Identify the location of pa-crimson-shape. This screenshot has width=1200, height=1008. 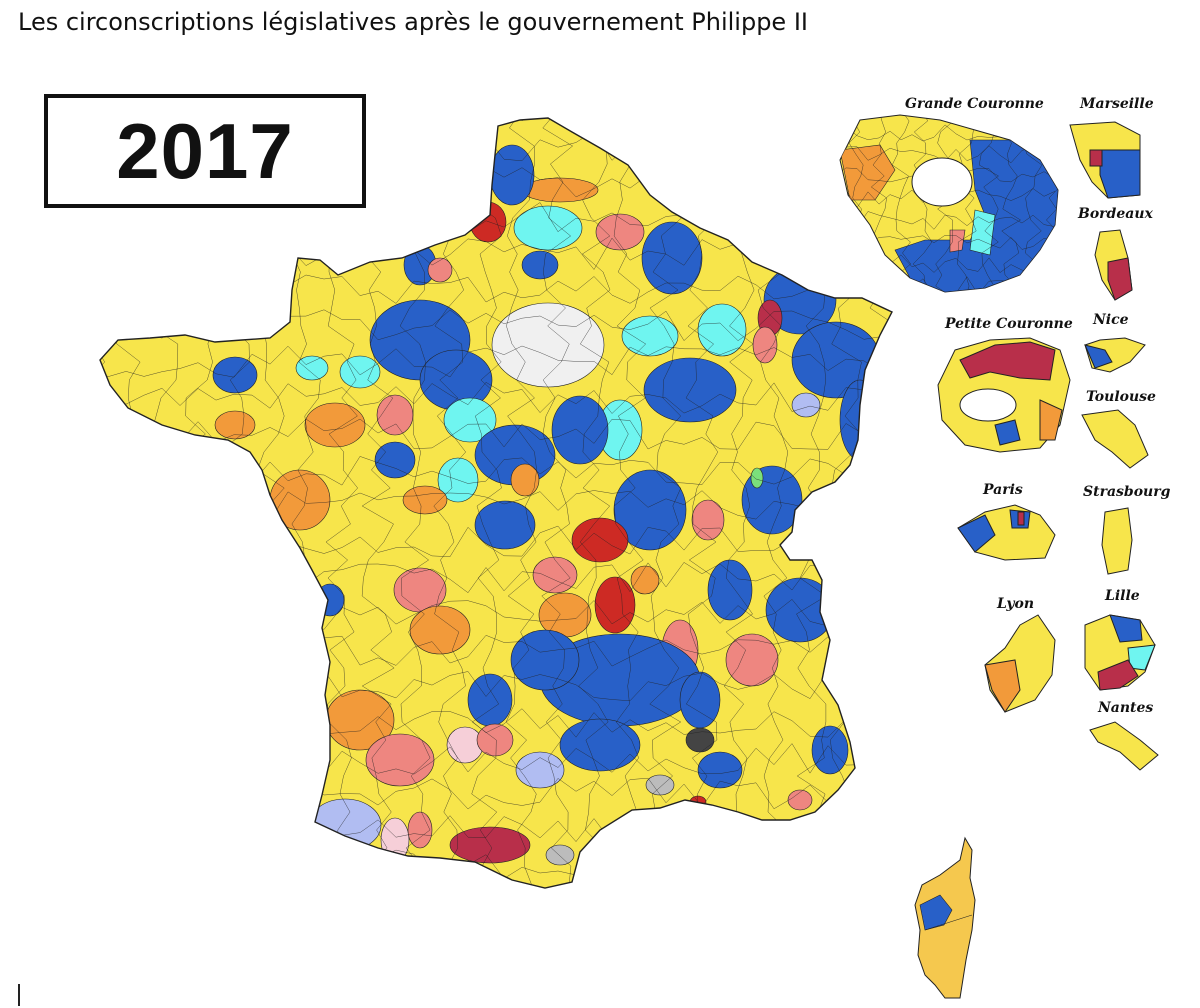
(1021, 518).